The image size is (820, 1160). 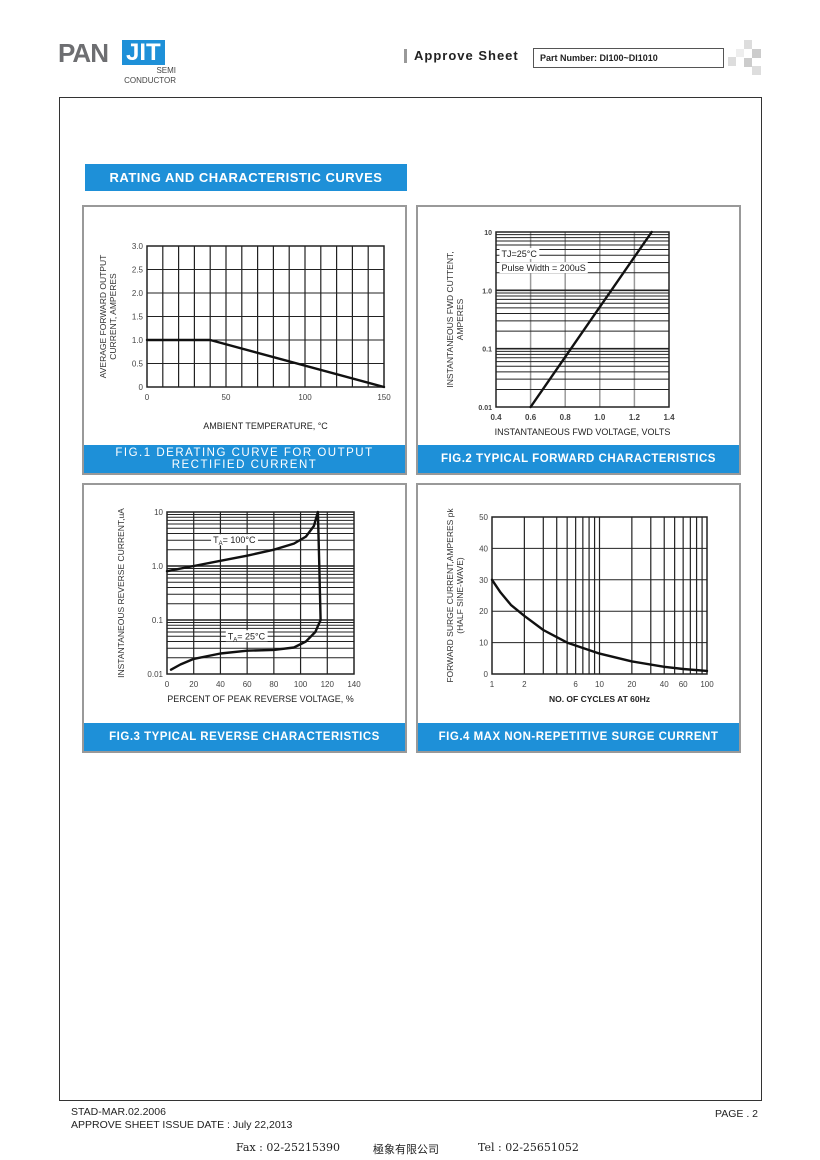 I want to click on x-tick-label: 1.0, so click(x=600, y=417).